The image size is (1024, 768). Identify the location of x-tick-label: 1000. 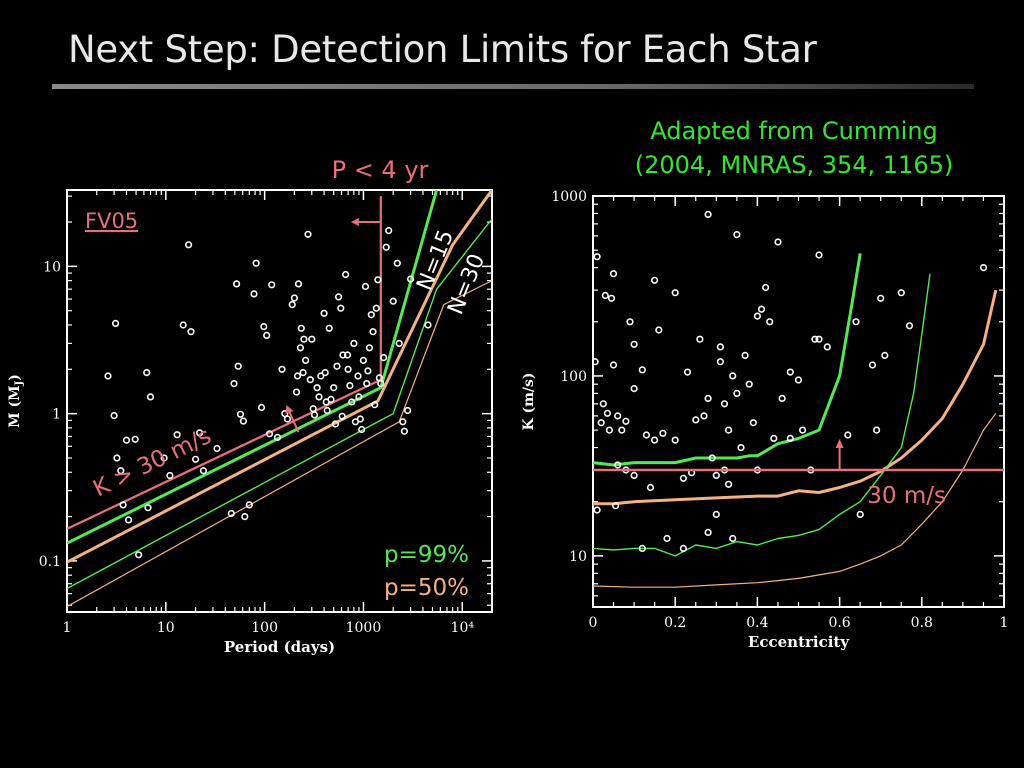
(364, 628).